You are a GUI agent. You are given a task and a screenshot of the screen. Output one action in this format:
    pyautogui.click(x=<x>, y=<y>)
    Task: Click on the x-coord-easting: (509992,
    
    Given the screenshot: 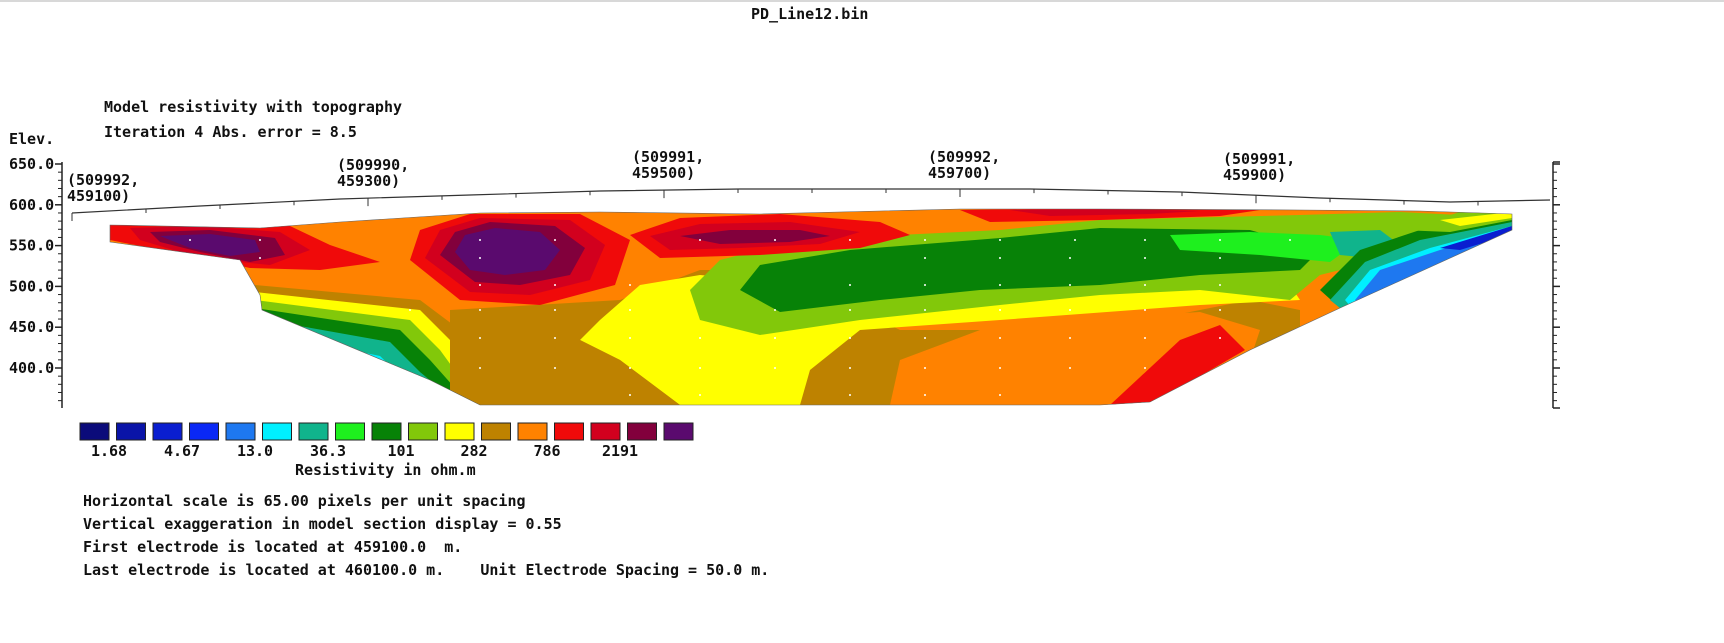 What is the action you would take?
    pyautogui.click(x=964, y=157)
    